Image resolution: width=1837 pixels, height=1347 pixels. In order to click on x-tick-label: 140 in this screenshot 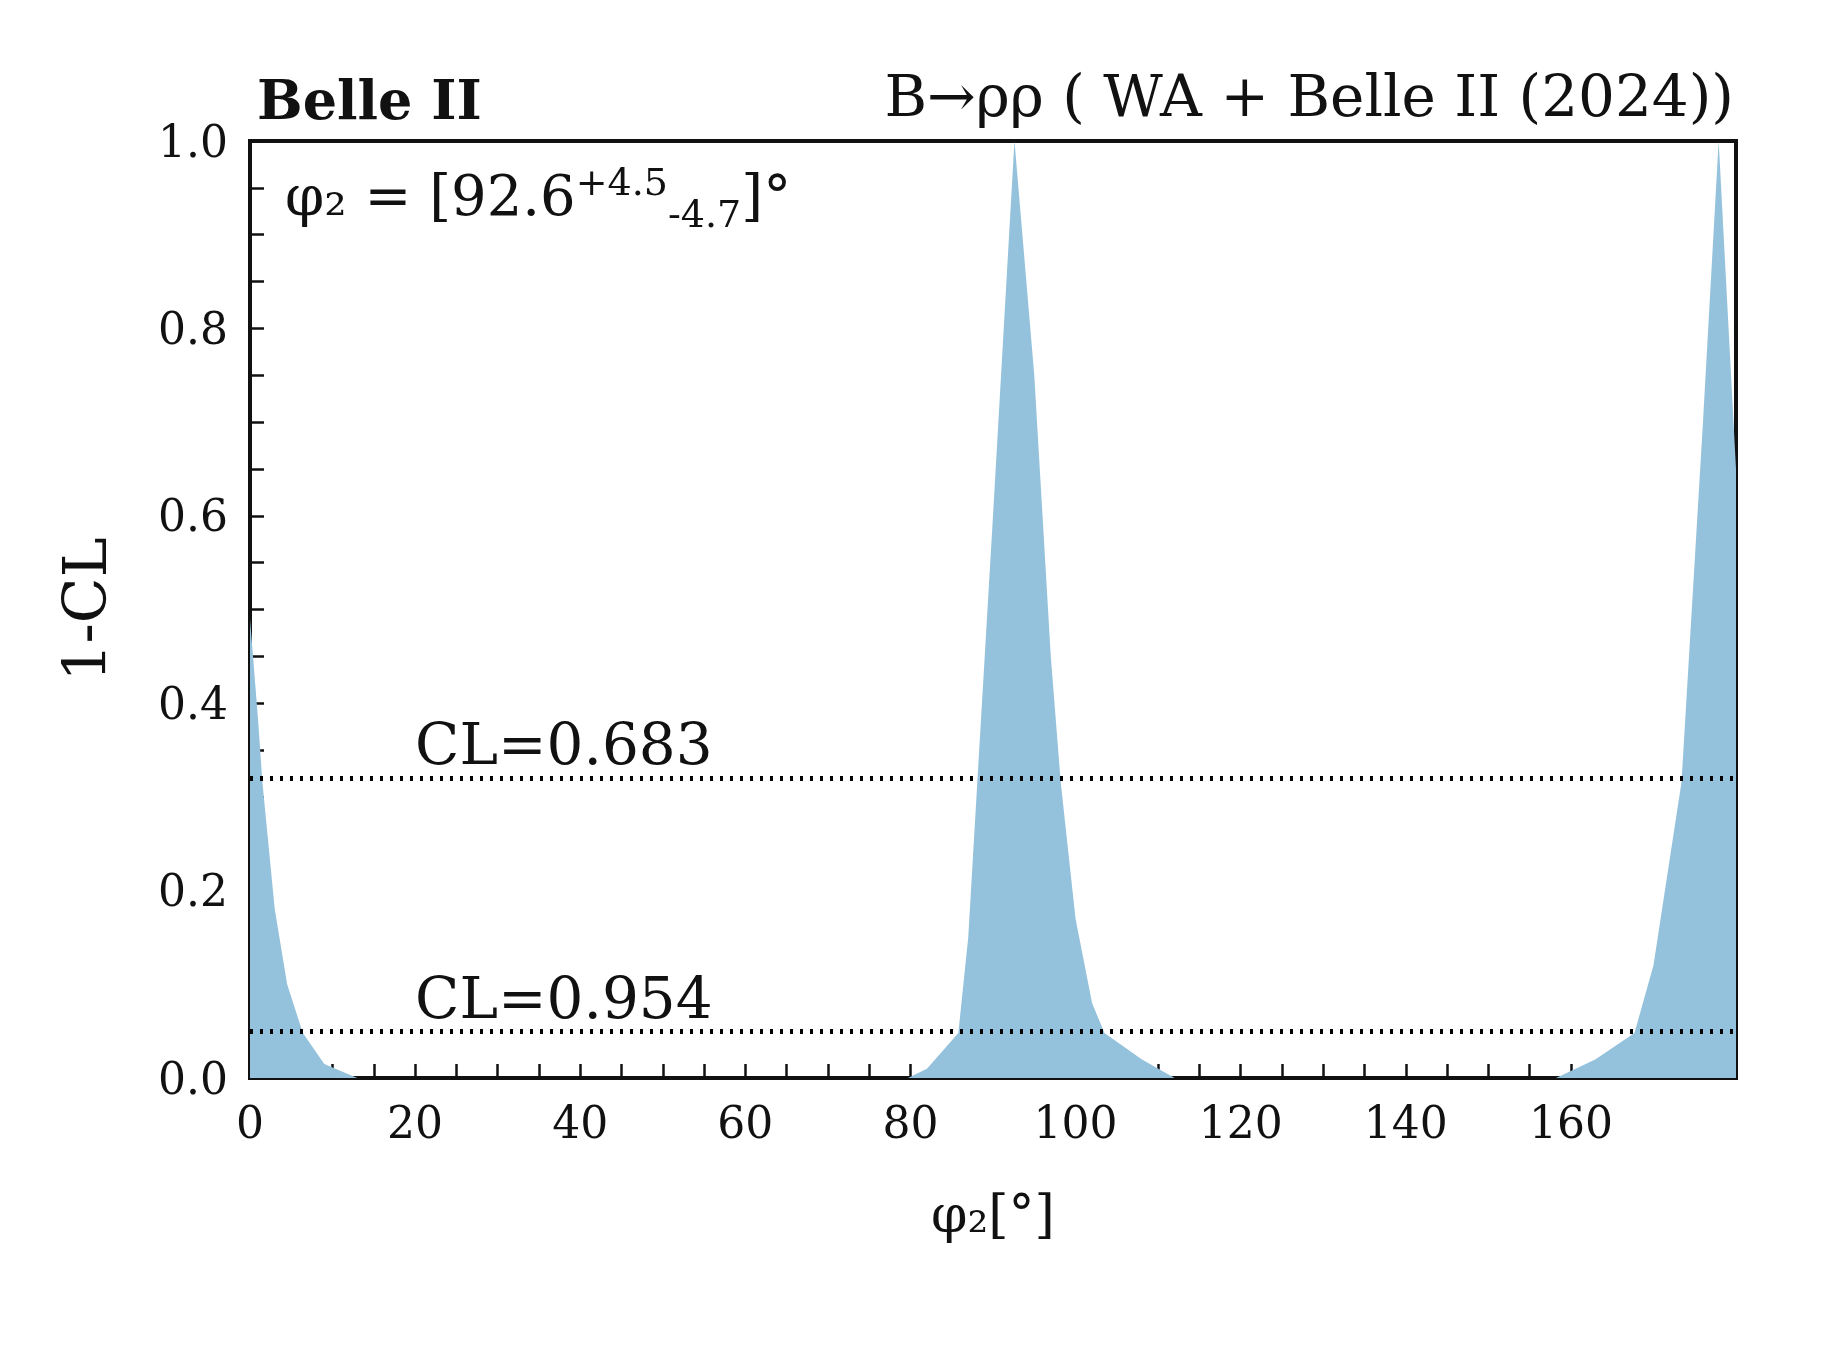, I will do `click(1405, 1122)`.